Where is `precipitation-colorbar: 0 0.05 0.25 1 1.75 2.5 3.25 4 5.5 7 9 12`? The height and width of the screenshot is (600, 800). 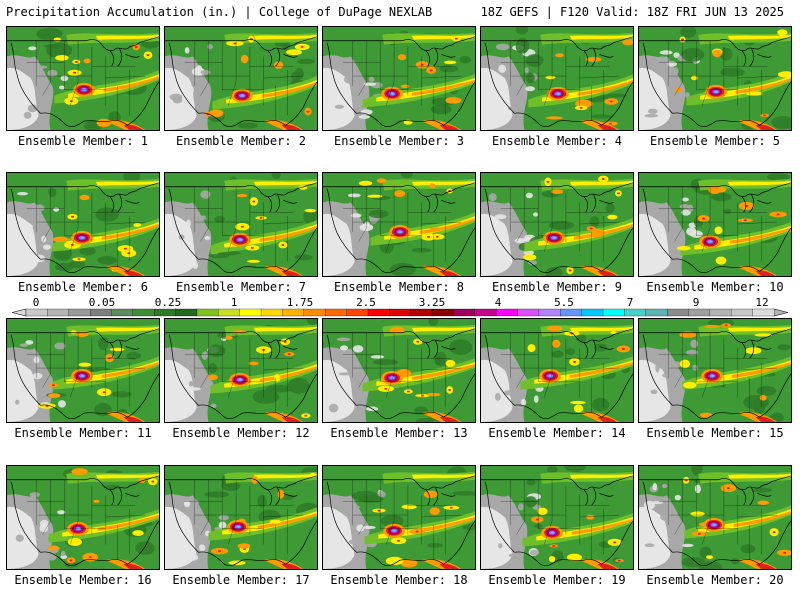
precipitation-colorbar: 0 0.05 0.25 1 1.75 2.5 3.25 4 5.5 7 9 12 is located at coordinates (400, 308).